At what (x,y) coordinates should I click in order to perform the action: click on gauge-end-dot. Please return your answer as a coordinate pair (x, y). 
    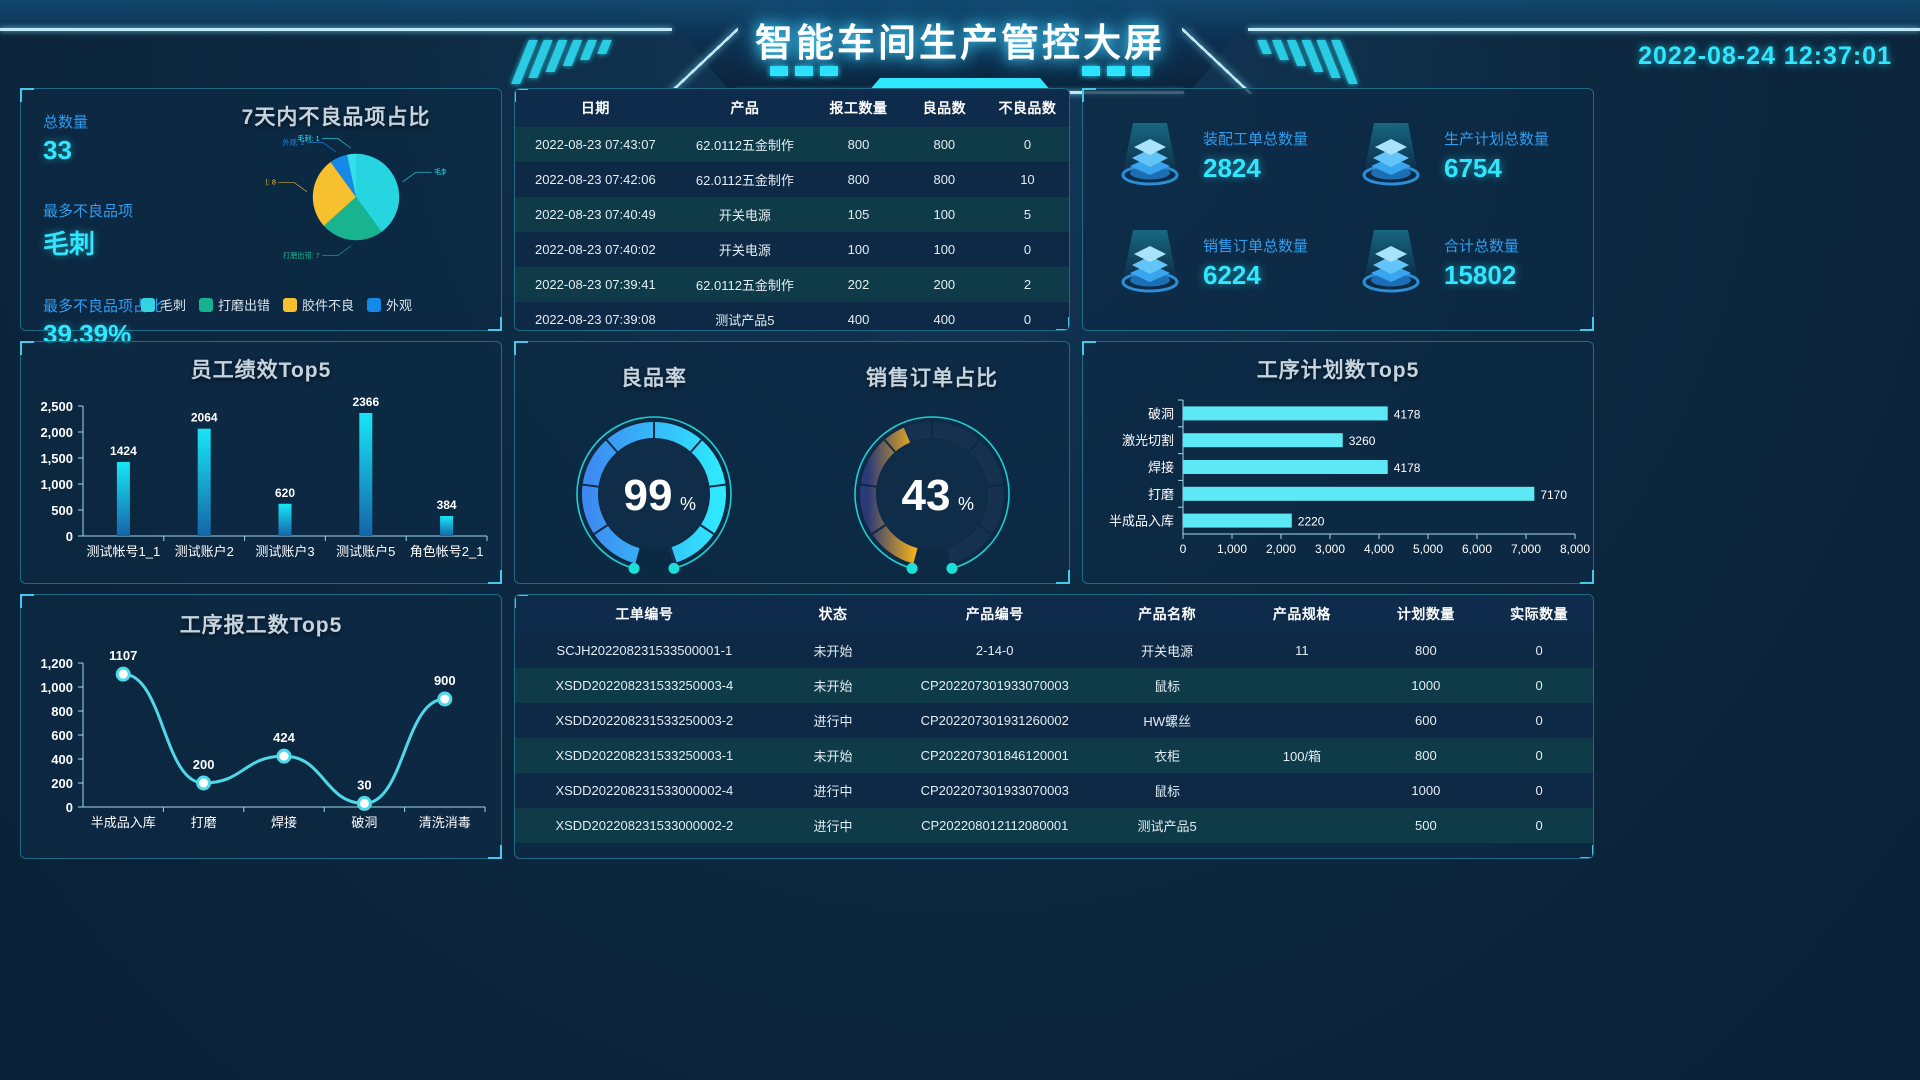
    Looking at the image, I should click on (952, 568).